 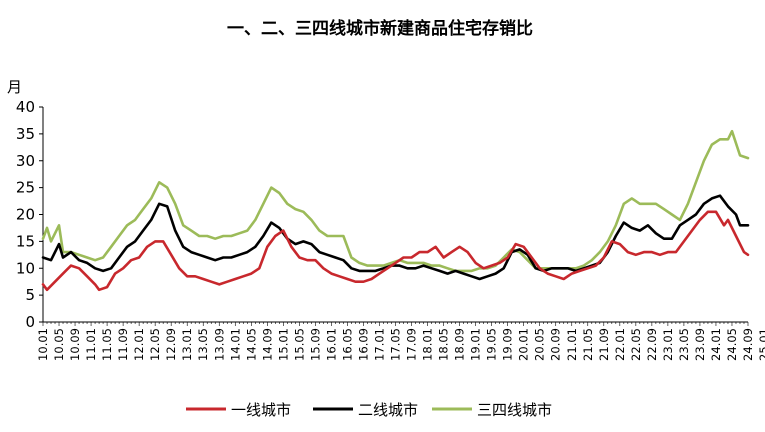 What do you see at coordinates (25, 161) in the screenshot?
I see `y-tick-label: 30` at bounding box center [25, 161].